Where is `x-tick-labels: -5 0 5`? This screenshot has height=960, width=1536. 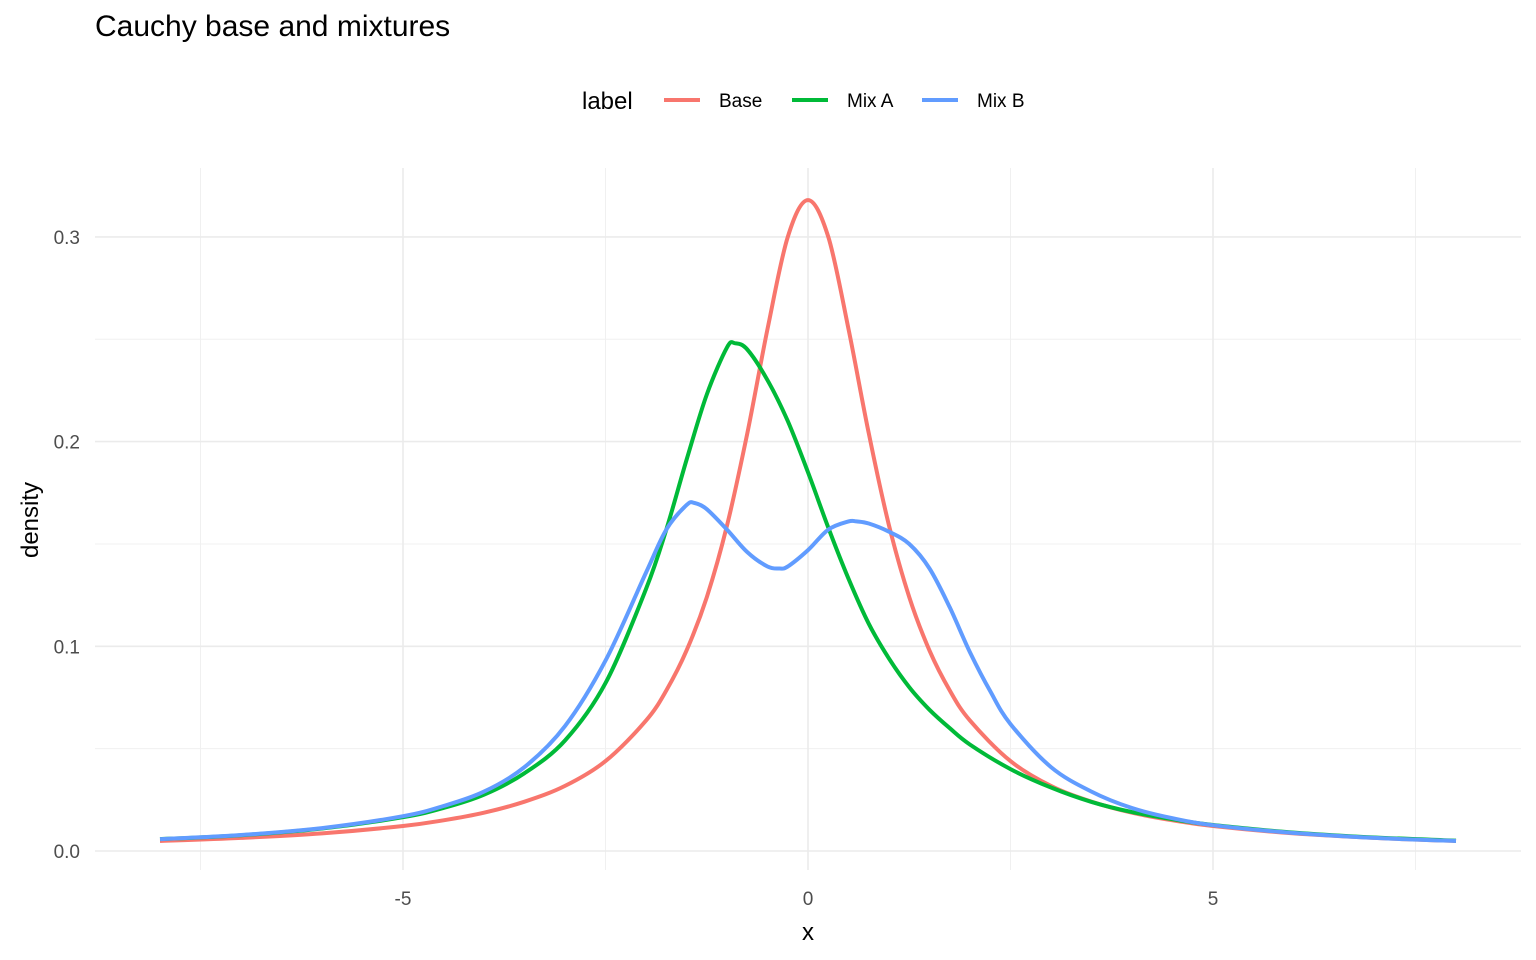 x-tick-labels: -5 0 5 is located at coordinates (807, 899).